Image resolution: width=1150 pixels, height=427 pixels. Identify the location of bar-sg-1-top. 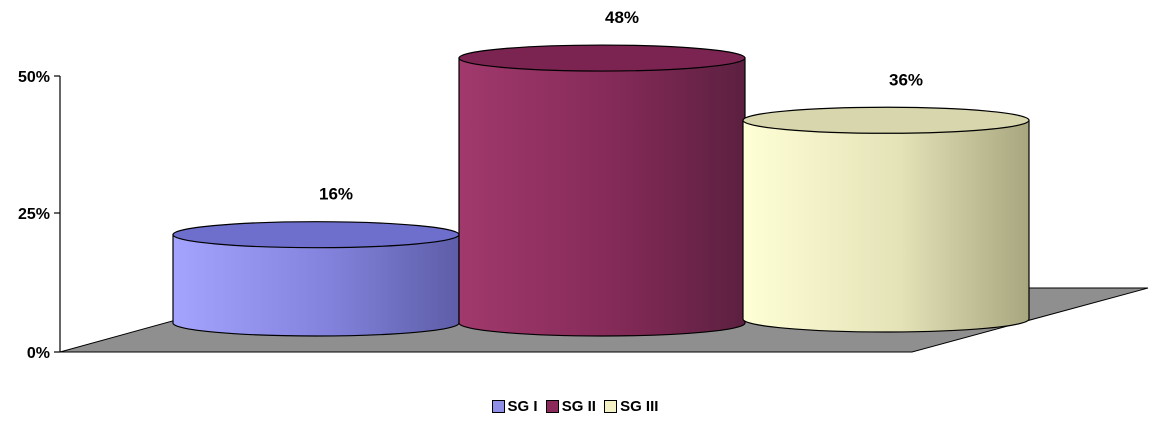
(316, 235).